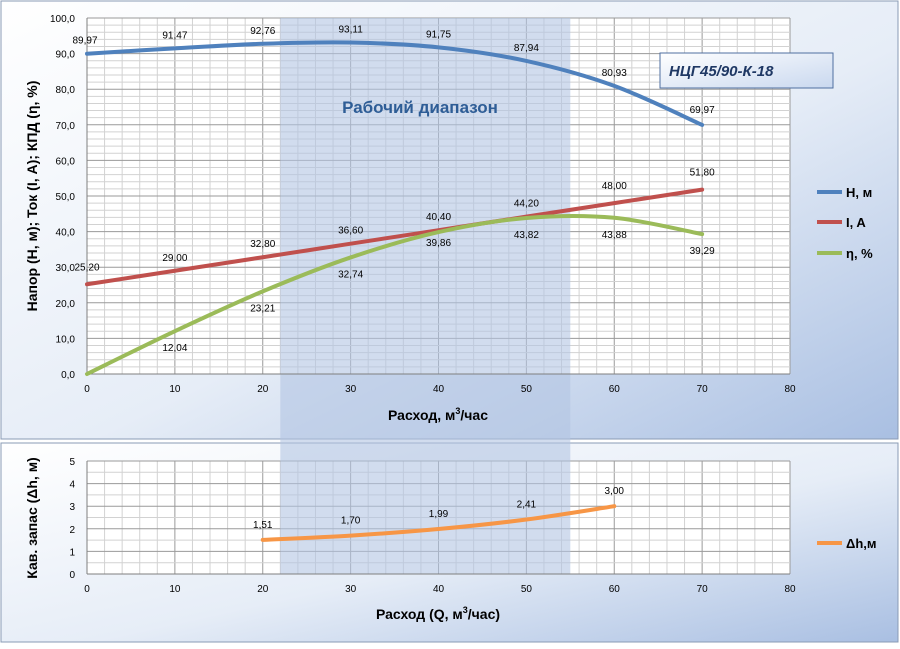 This screenshot has width=900, height=649. I want to click on model-label-box, so click(746, 70).